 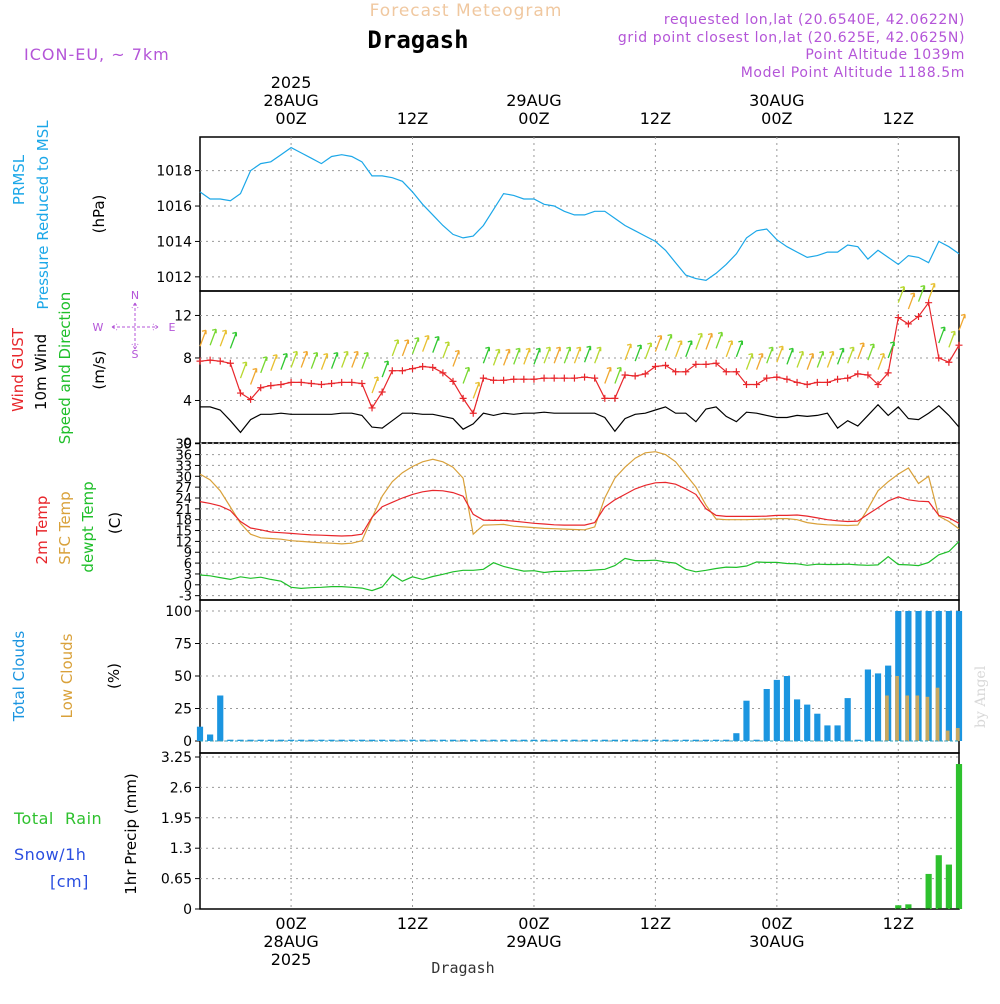 What do you see at coordinates (176, 880) in the screenshot?
I see `y-tick-label: 0.65` at bounding box center [176, 880].